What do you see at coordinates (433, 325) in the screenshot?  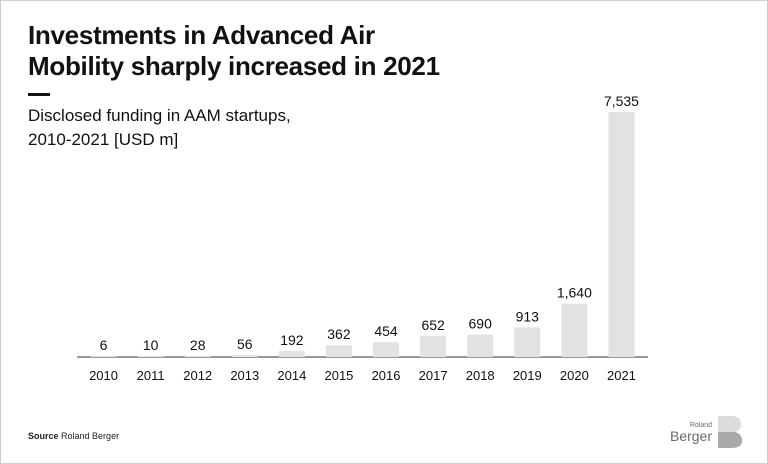 I see `data-label-2017: 652` at bounding box center [433, 325].